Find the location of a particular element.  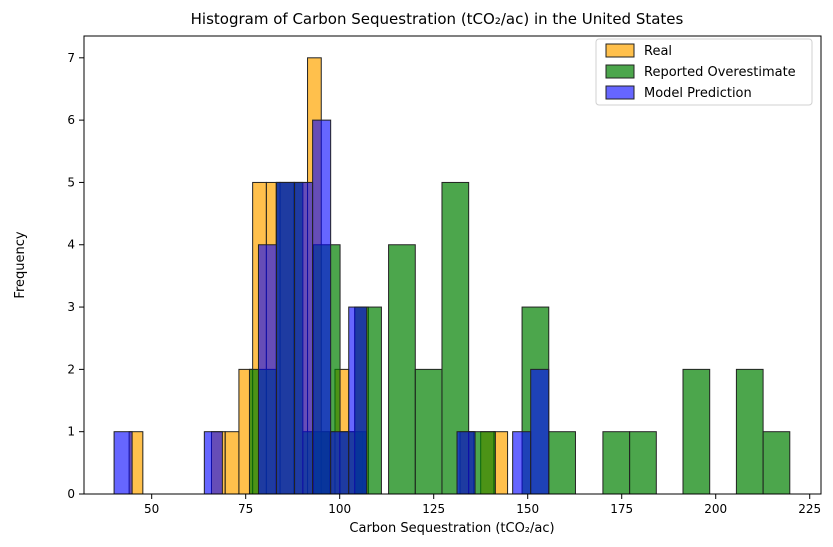

y-tick-label: 3 is located at coordinates (71, 307).